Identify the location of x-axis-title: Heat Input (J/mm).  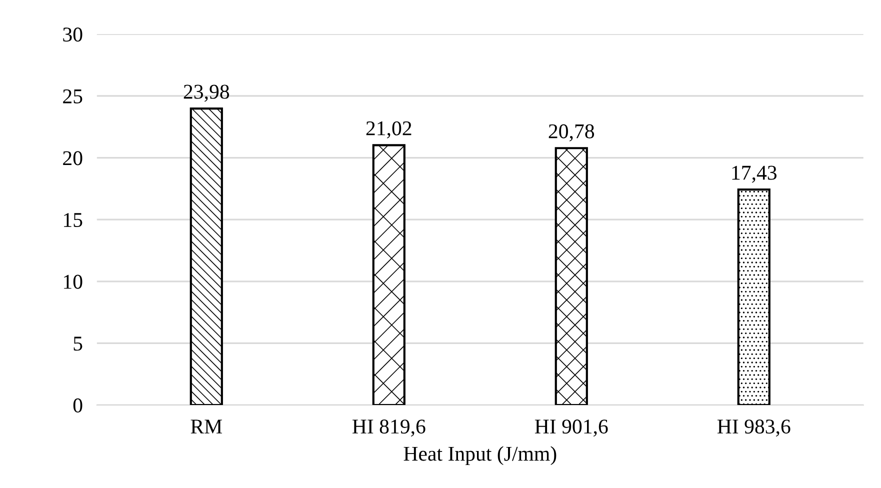
(480, 456).